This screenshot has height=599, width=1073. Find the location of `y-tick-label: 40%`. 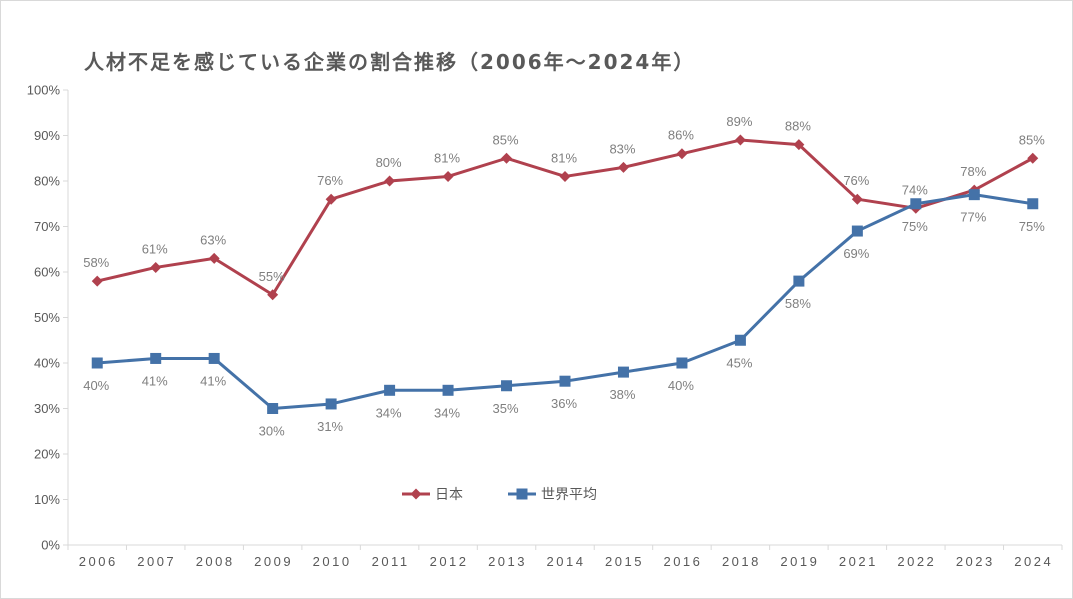

y-tick-label: 40% is located at coordinates (47, 363).